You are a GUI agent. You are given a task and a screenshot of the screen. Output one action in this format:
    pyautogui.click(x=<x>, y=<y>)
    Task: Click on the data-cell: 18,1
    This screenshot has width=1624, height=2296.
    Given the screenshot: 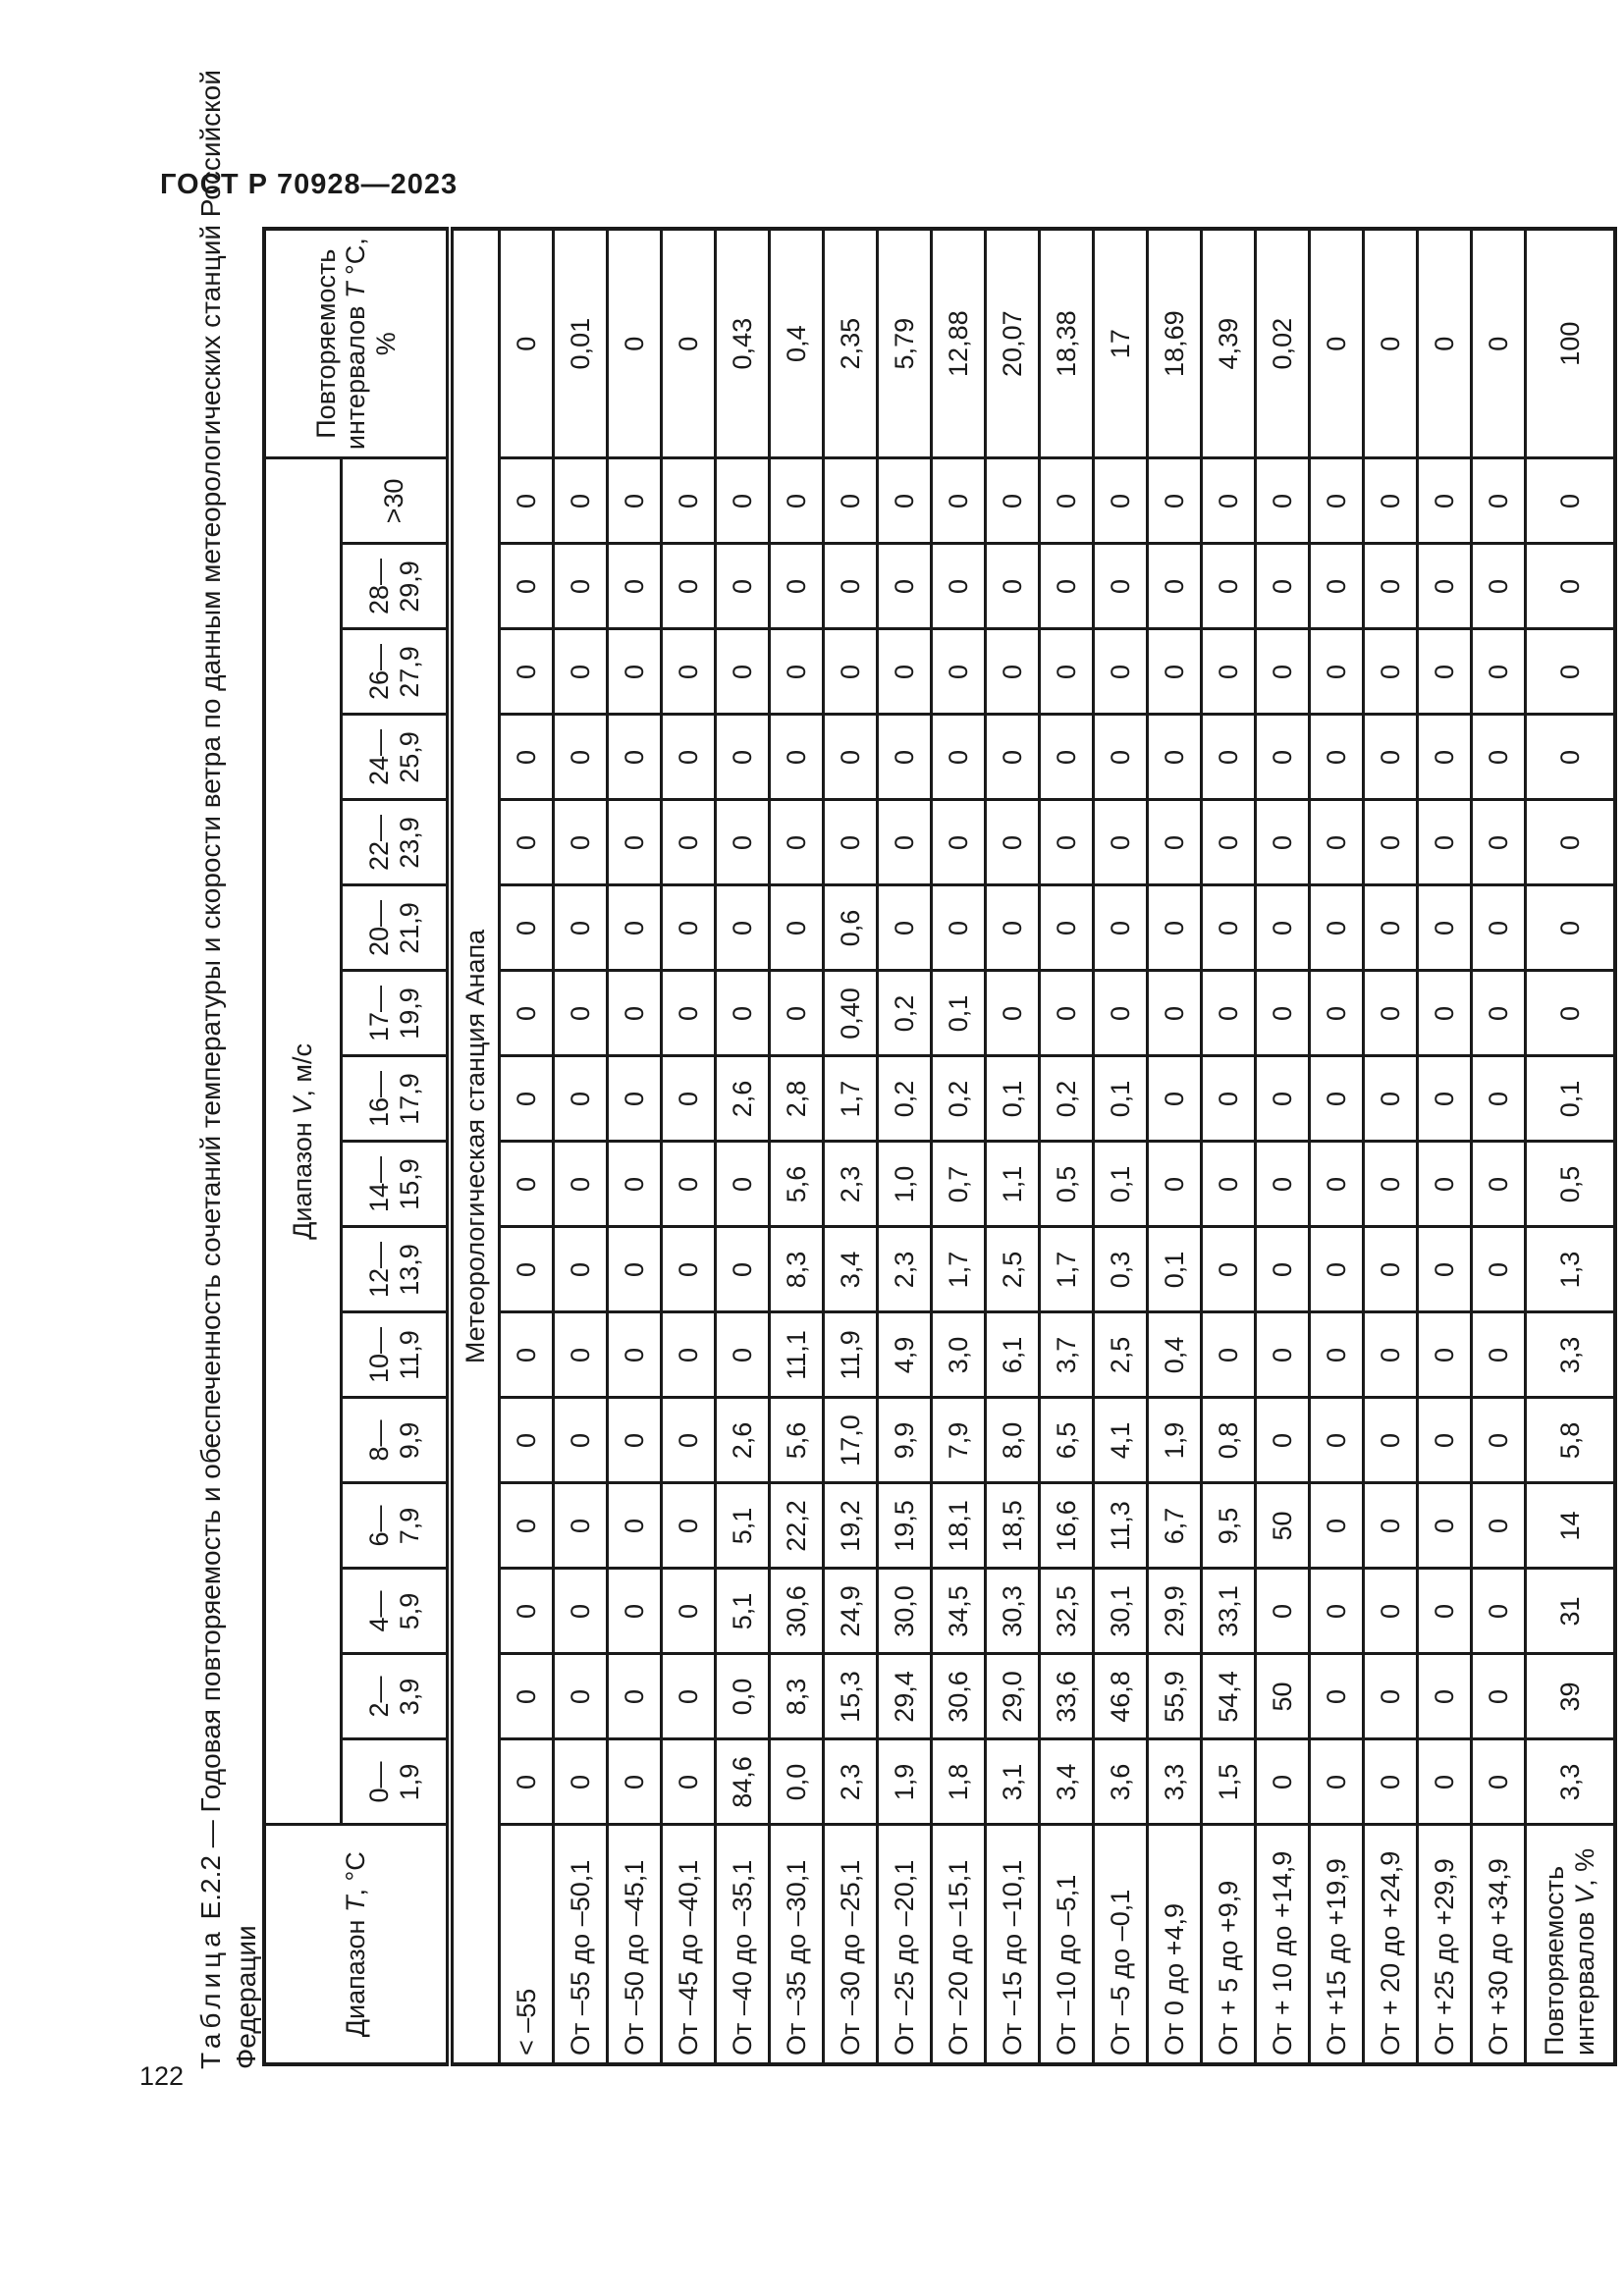 What is the action you would take?
    pyautogui.click(x=958, y=1526)
    